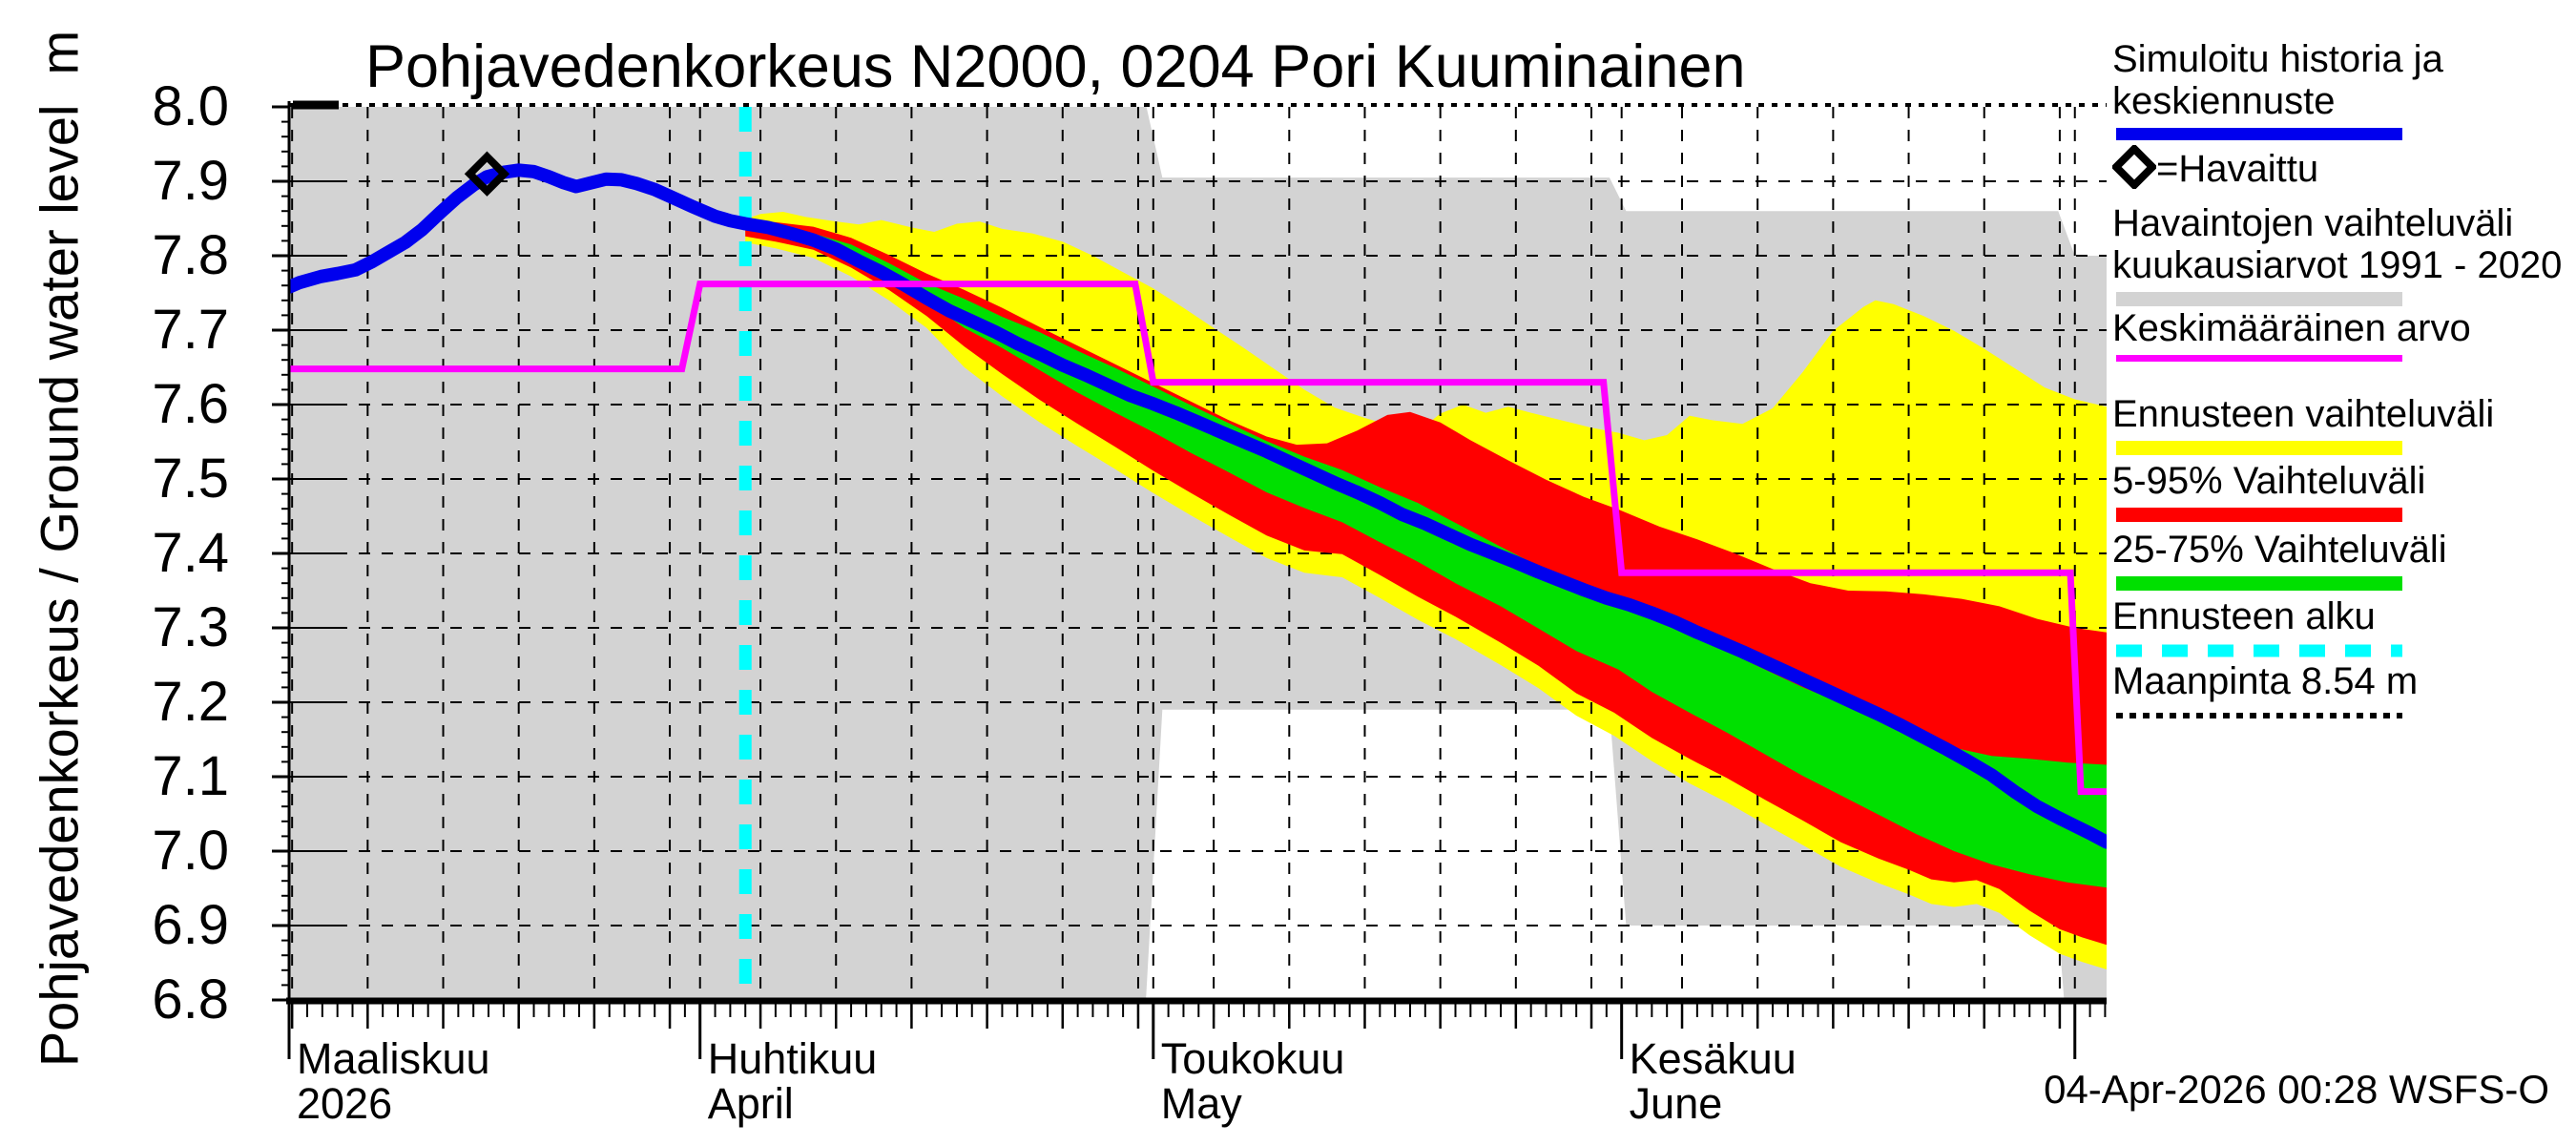 This screenshot has height=1145, width=2576. Describe the element at coordinates (2259, 718) in the screenshot. I see `legend-swatch-dotted` at that location.